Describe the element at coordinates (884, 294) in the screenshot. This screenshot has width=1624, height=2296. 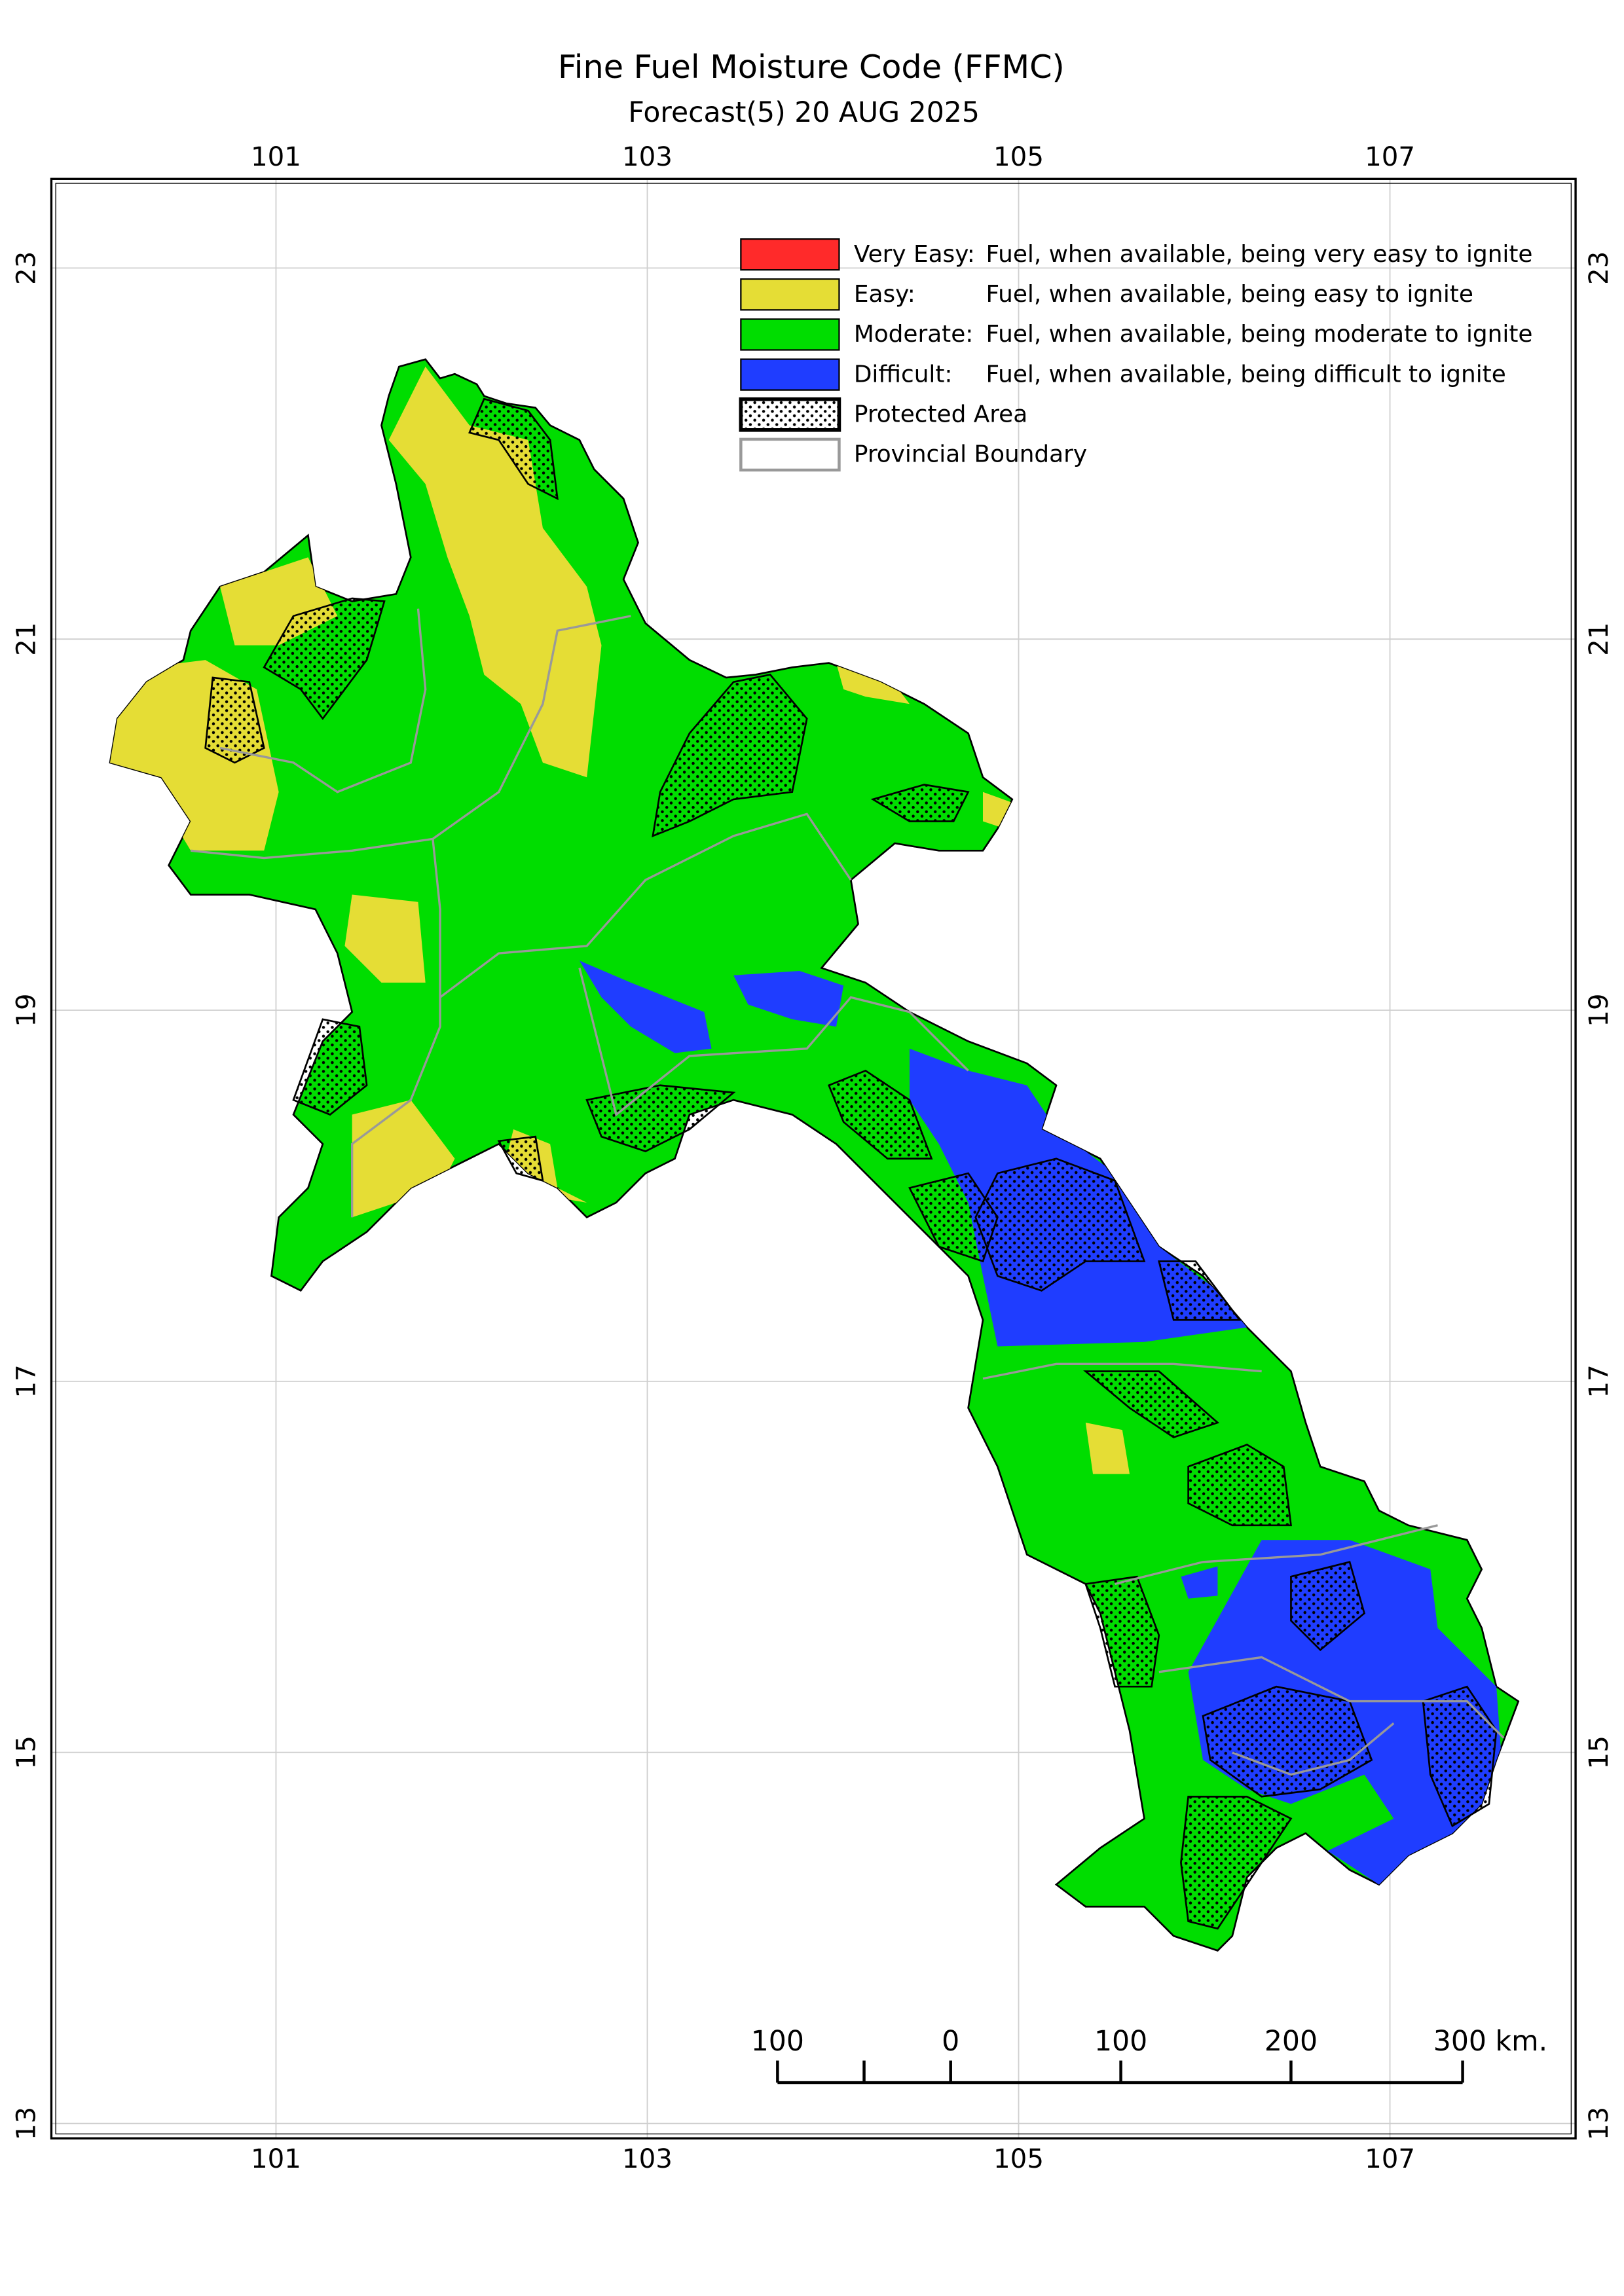
I see `legend-label: Easy:` at that location.